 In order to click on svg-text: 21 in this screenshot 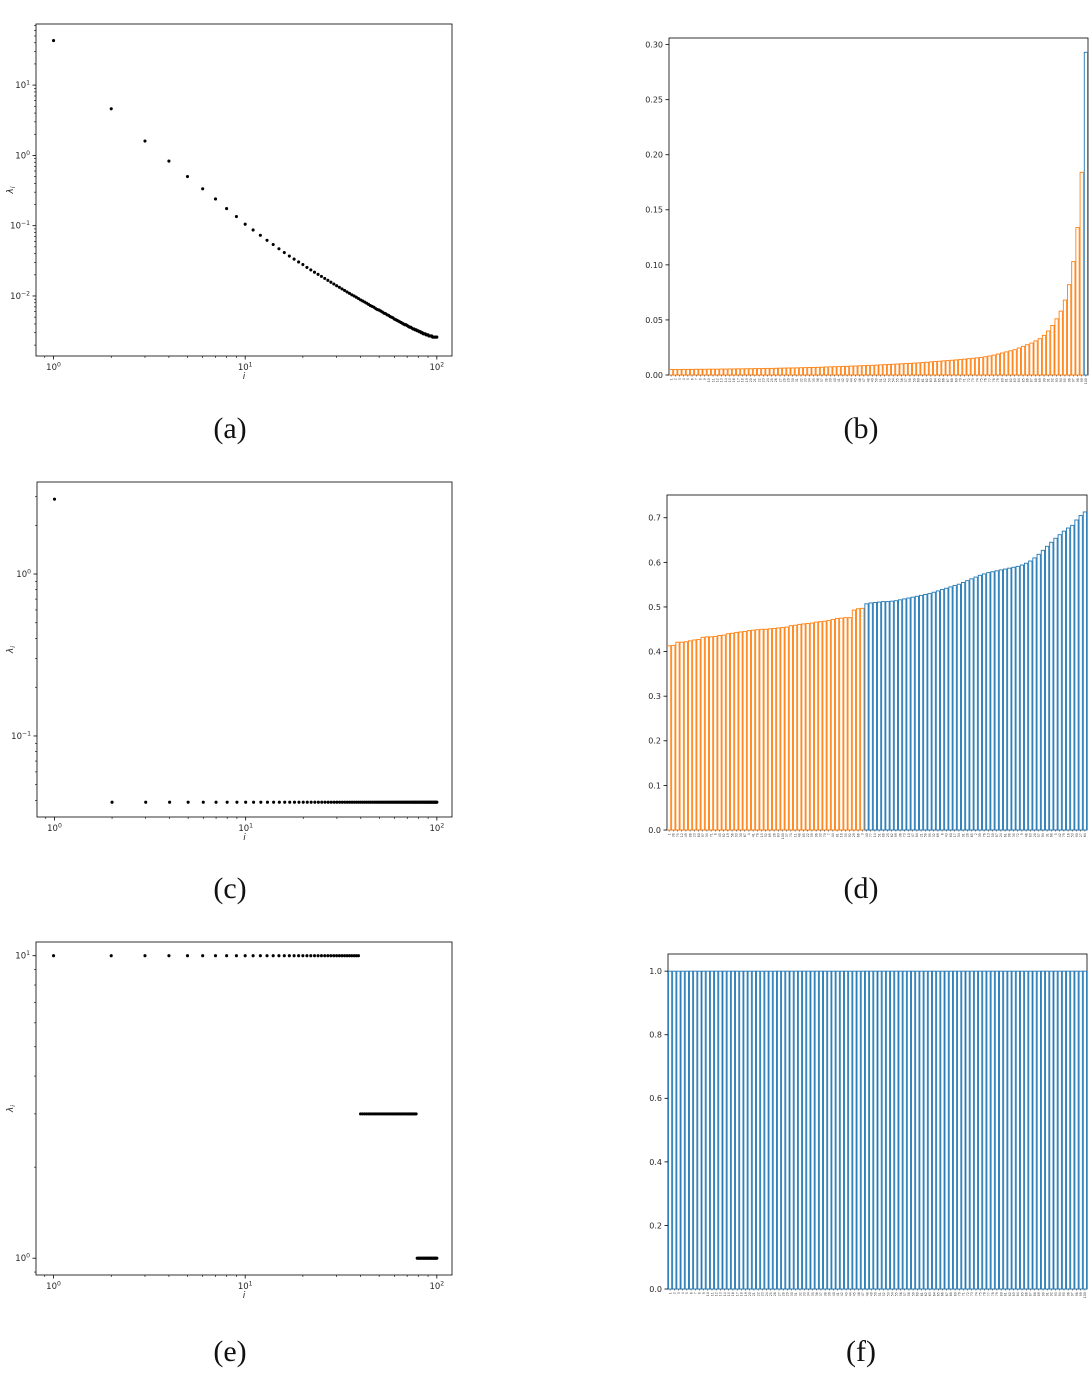, I will do `click(921, 835)`.